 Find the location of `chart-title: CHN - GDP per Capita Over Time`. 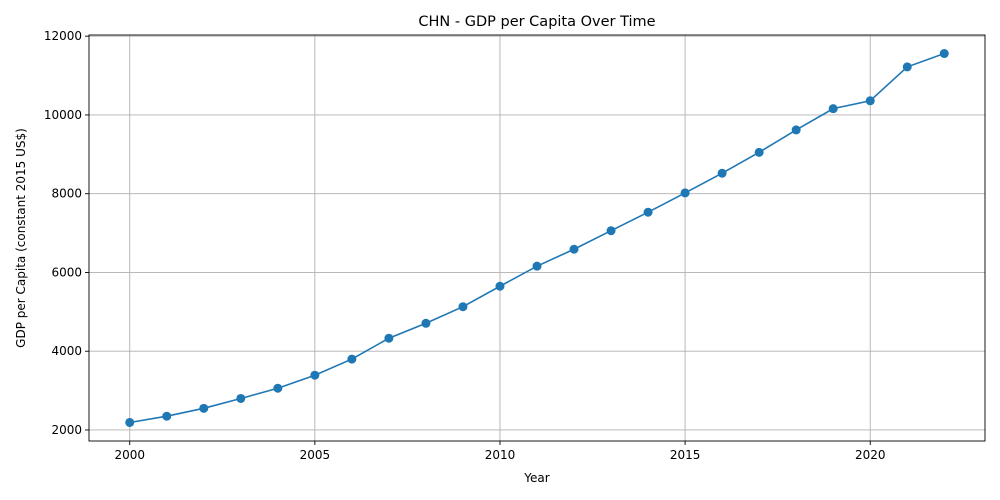

chart-title: CHN - GDP per Capita Over Time is located at coordinates (536, 22).